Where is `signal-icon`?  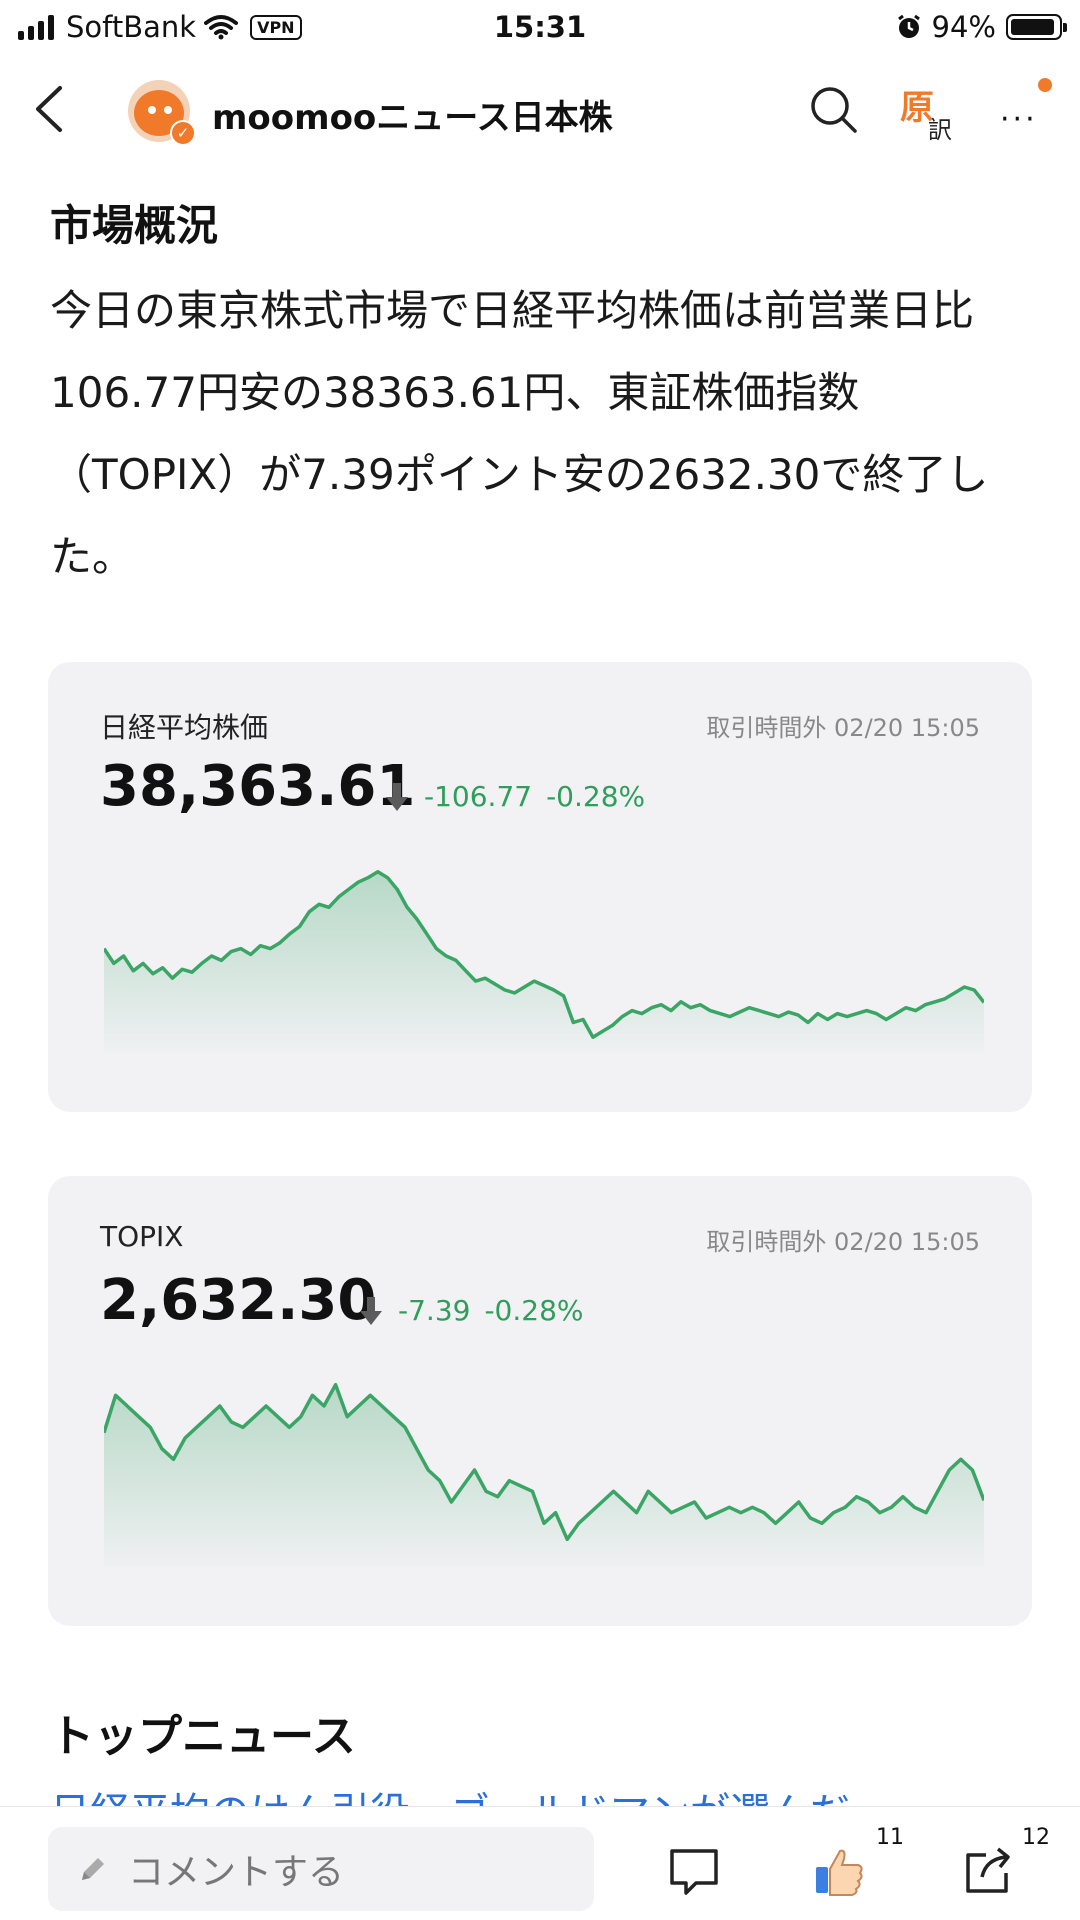
signal-icon is located at coordinates (36, 27).